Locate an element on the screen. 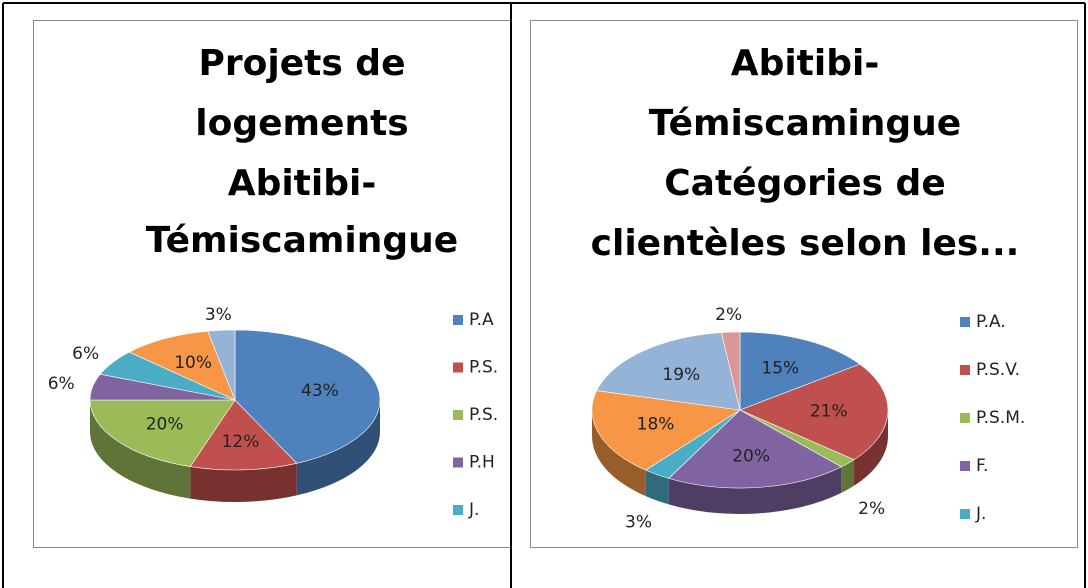  data-label: 18% is located at coordinates (656, 424).